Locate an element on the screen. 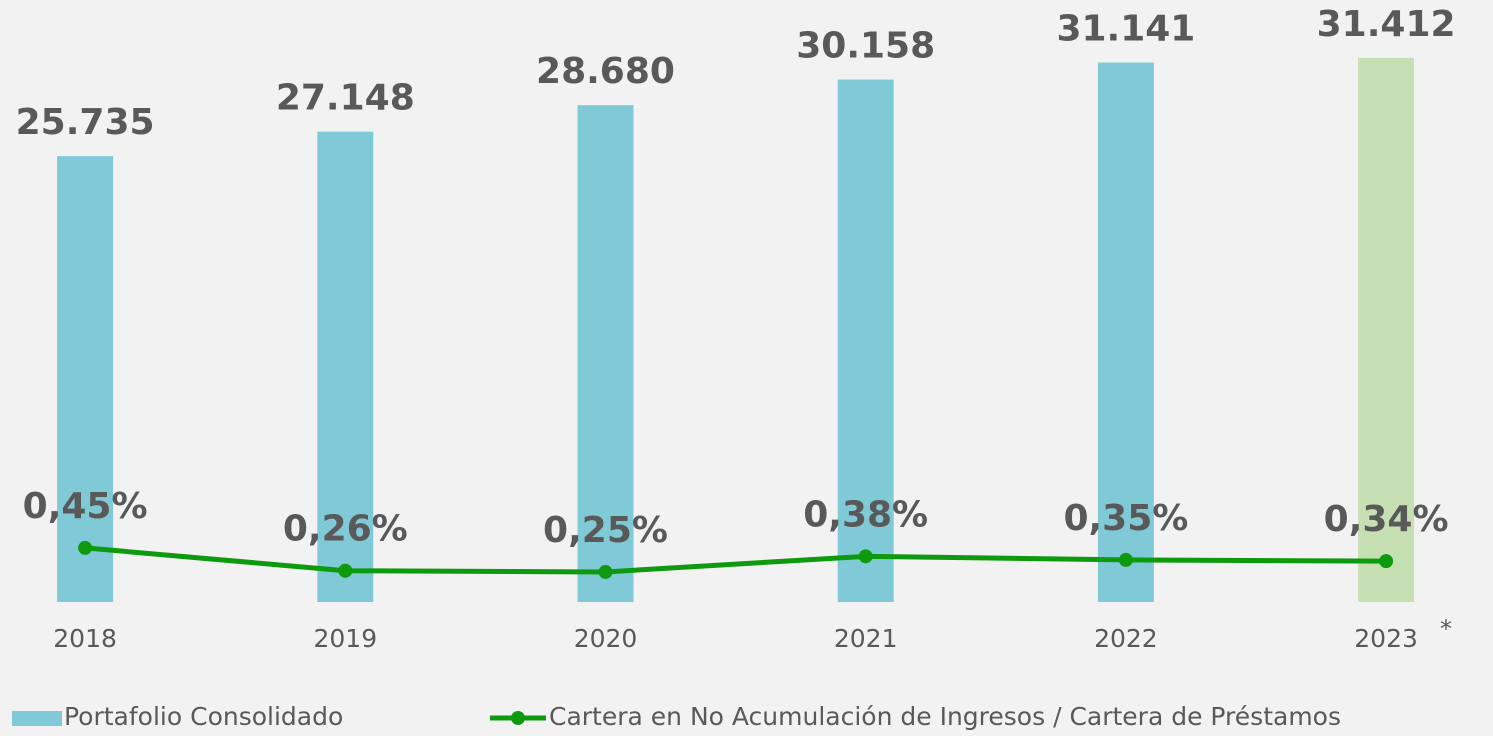  data-label: 0,35% is located at coordinates (1125, 518).